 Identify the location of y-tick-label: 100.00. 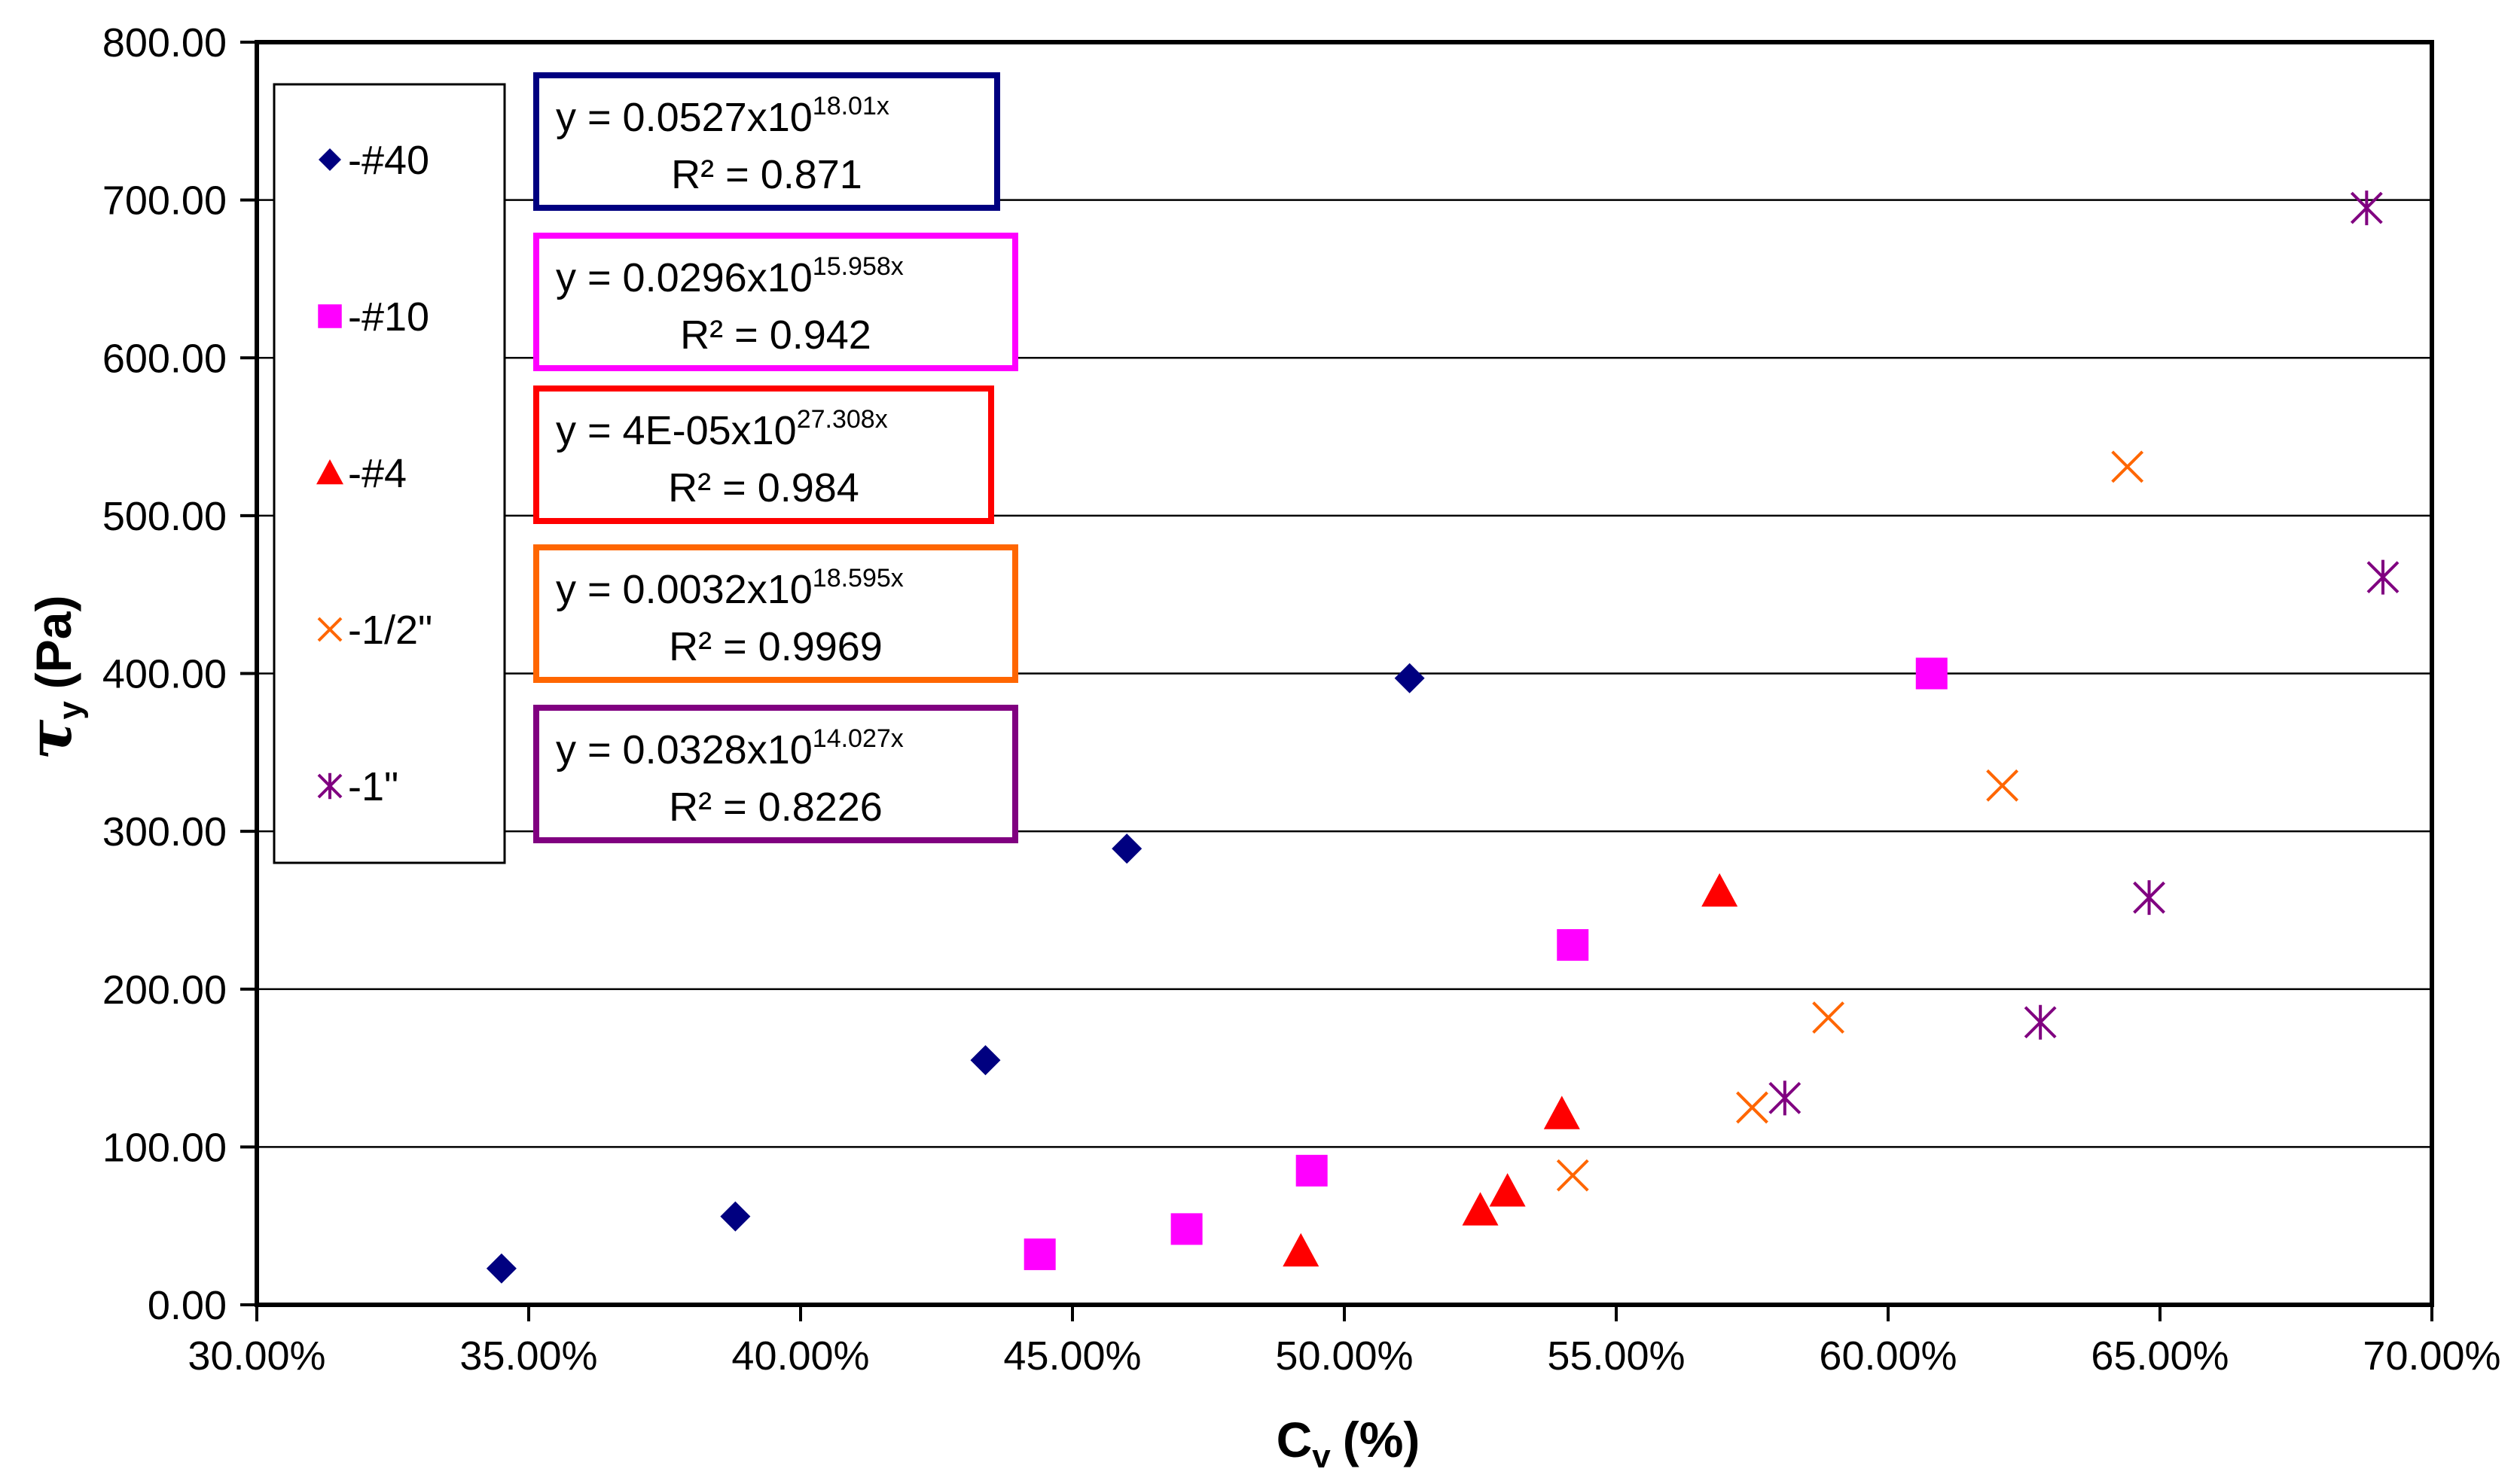
(164, 1147).